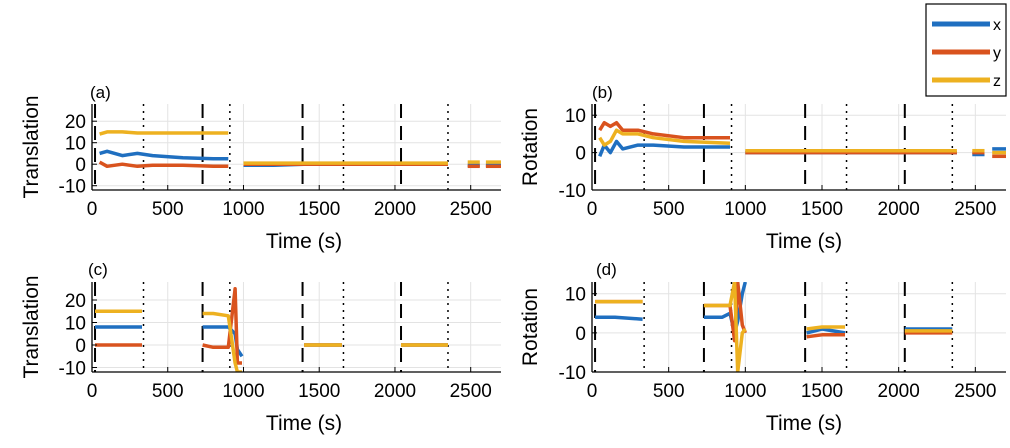  What do you see at coordinates (606, 269) in the screenshot?
I see `panel-label: (d)` at bounding box center [606, 269].